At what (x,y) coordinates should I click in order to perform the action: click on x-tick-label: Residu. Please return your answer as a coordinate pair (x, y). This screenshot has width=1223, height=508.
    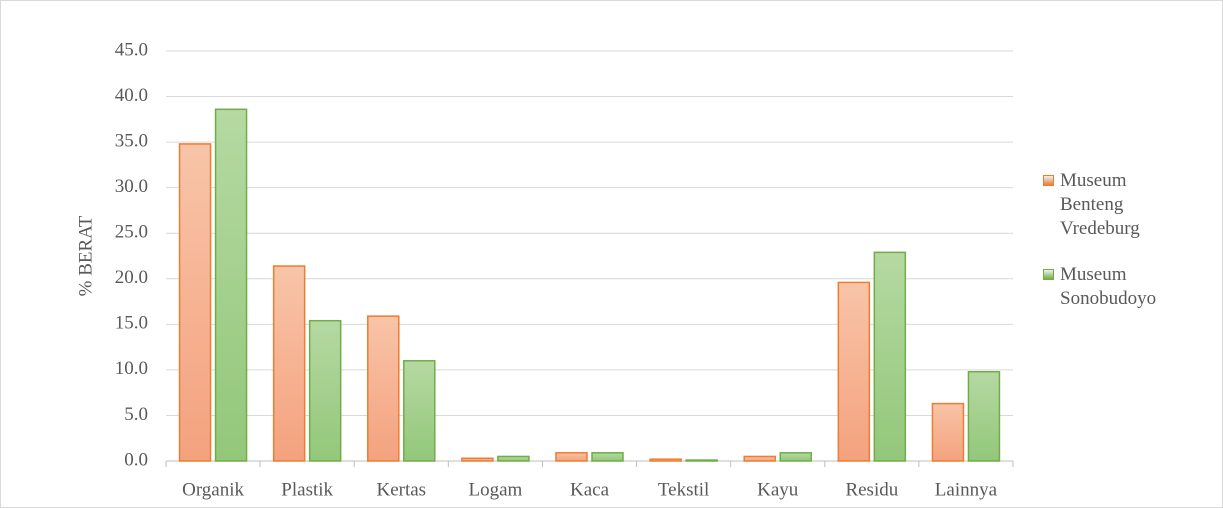
    Looking at the image, I should click on (871, 489).